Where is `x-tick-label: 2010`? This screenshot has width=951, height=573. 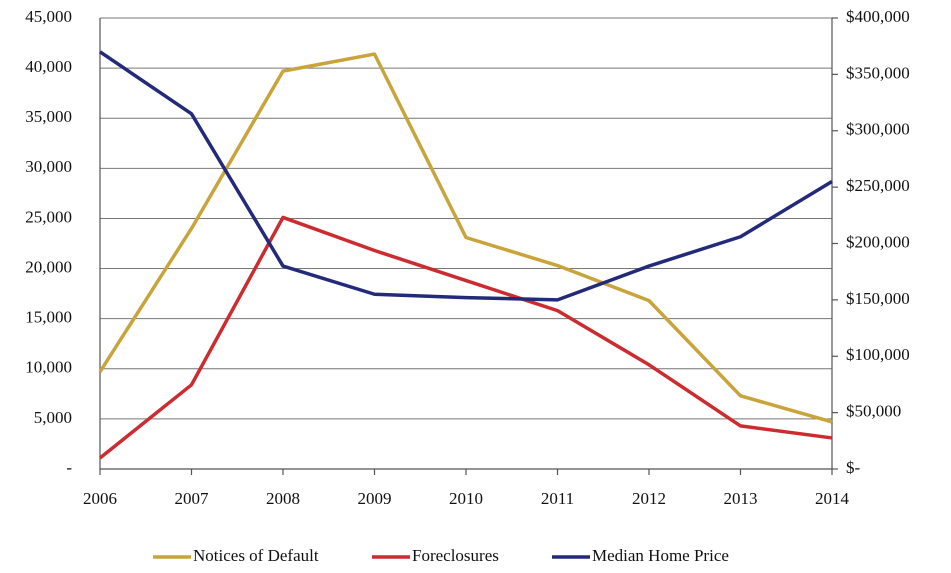 x-tick-label: 2010 is located at coordinates (466, 498).